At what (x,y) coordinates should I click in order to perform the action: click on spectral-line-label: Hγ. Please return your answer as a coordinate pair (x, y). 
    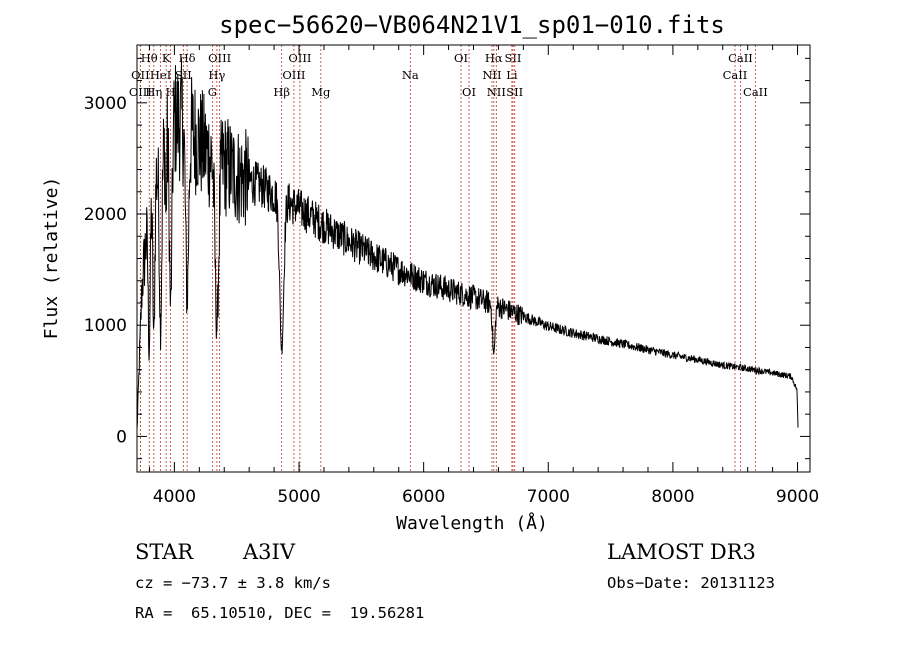
    Looking at the image, I should click on (216, 75).